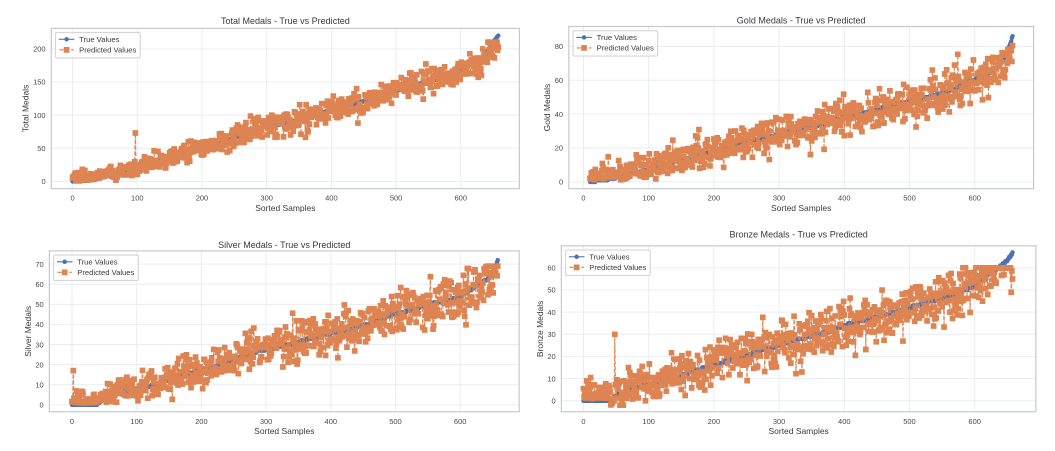 This screenshot has width=1055, height=451. I want to click on svg-text: Gold Medals, so click(547, 108).